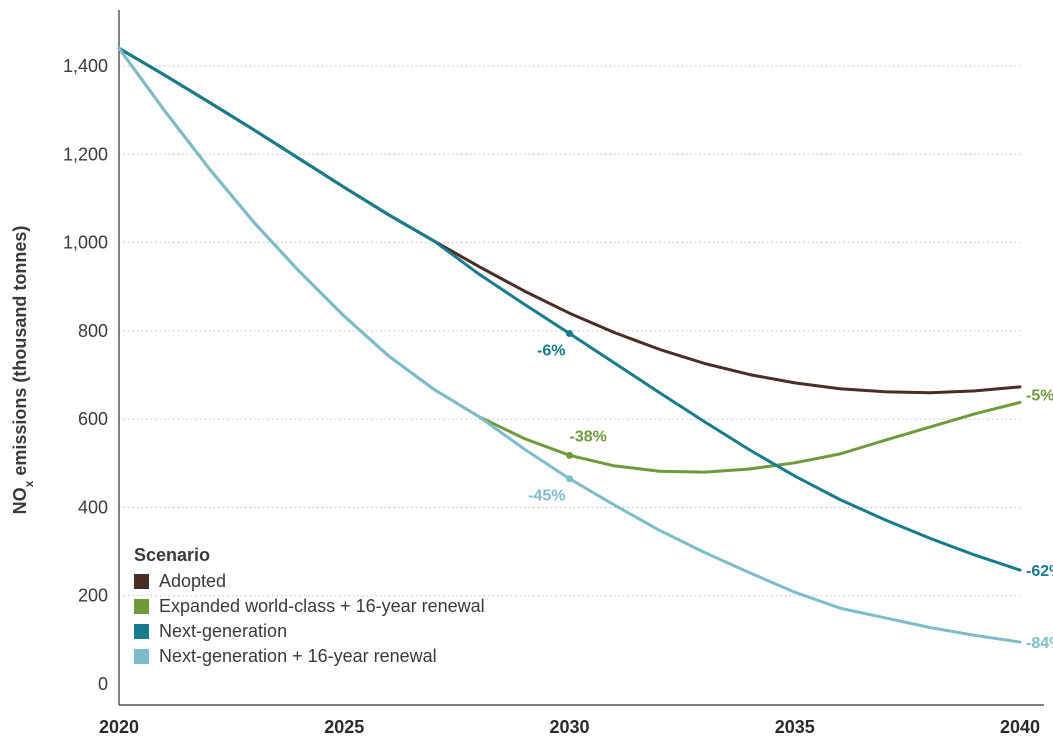 The image size is (1053, 738). Describe the element at coordinates (322, 606) in the screenshot. I see `legend-label: Expanded world-class + 16-year renewal` at that location.